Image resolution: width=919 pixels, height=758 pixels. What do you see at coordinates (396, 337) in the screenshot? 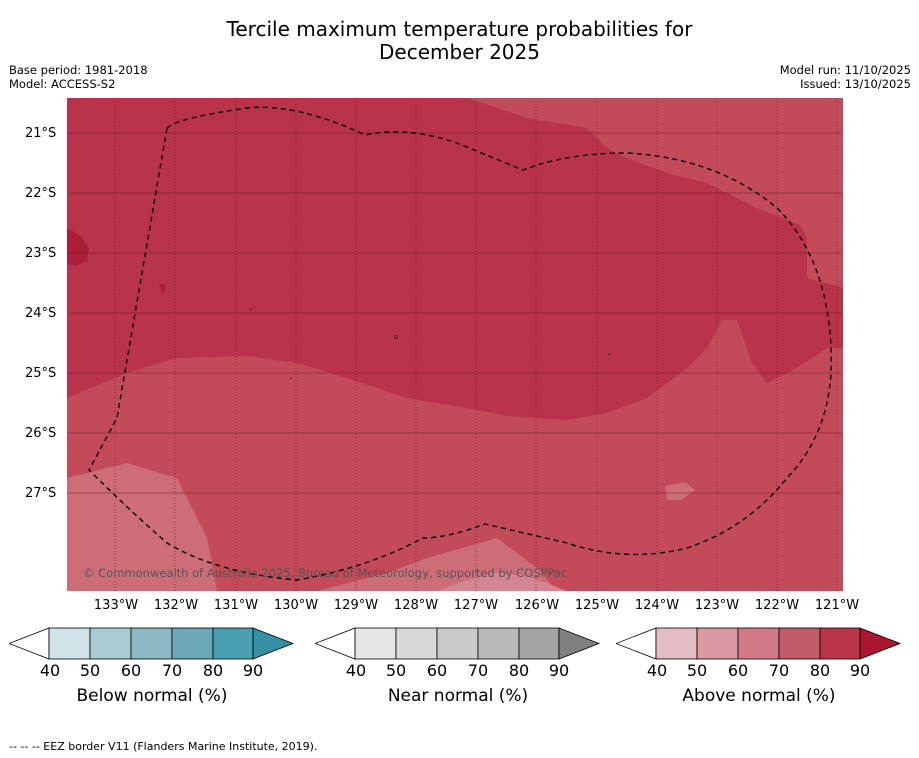
I see `island-mark: o` at bounding box center [396, 337].